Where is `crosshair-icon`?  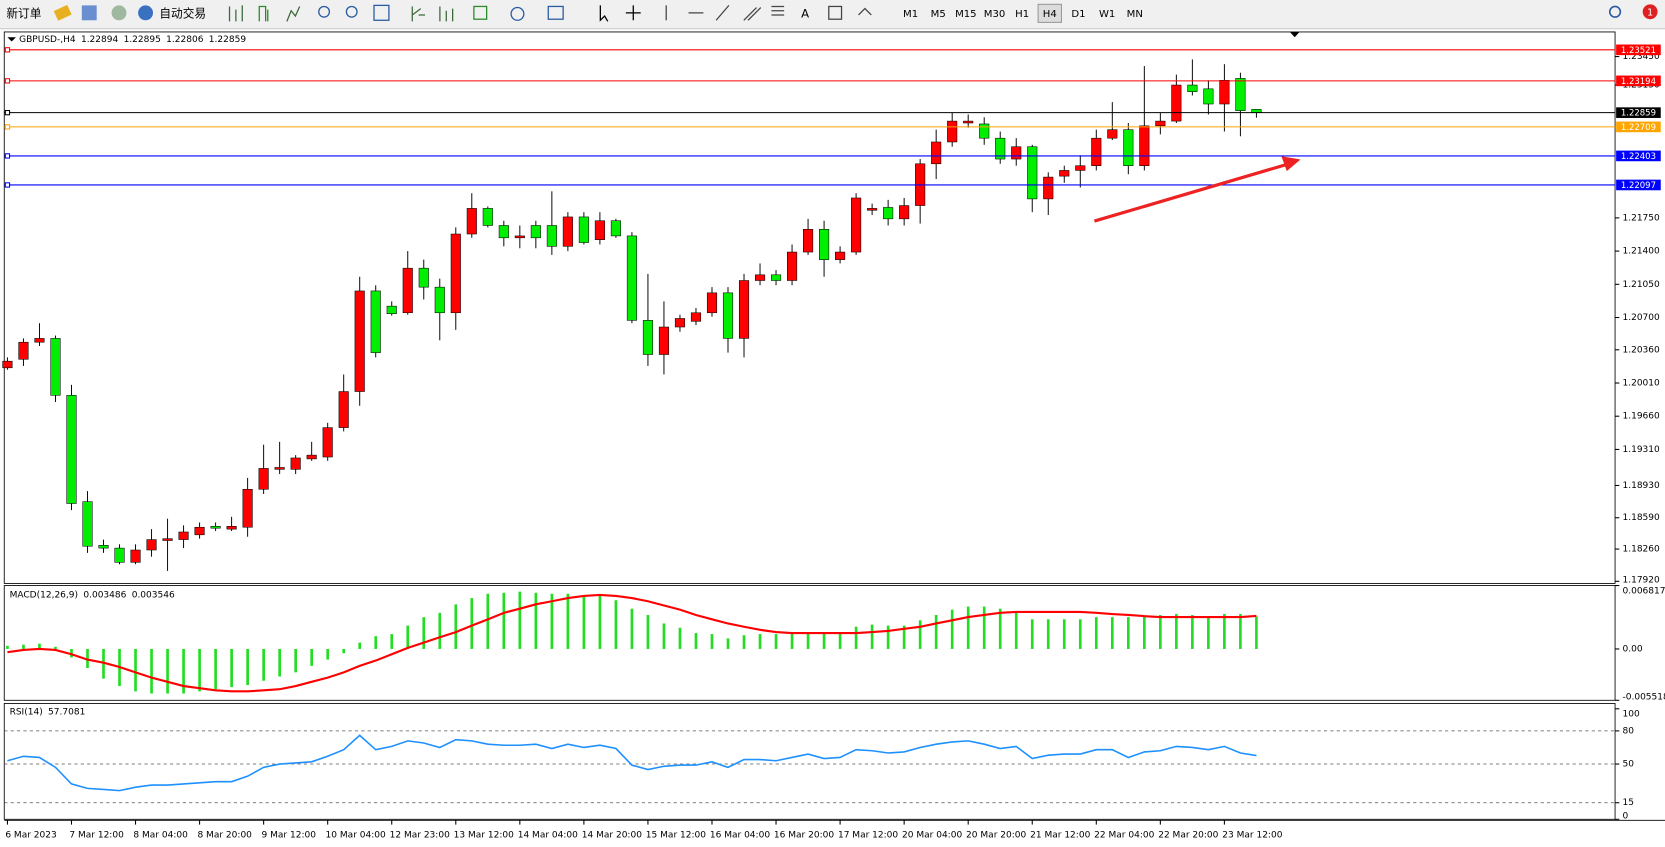 crosshair-icon is located at coordinates (633, 13).